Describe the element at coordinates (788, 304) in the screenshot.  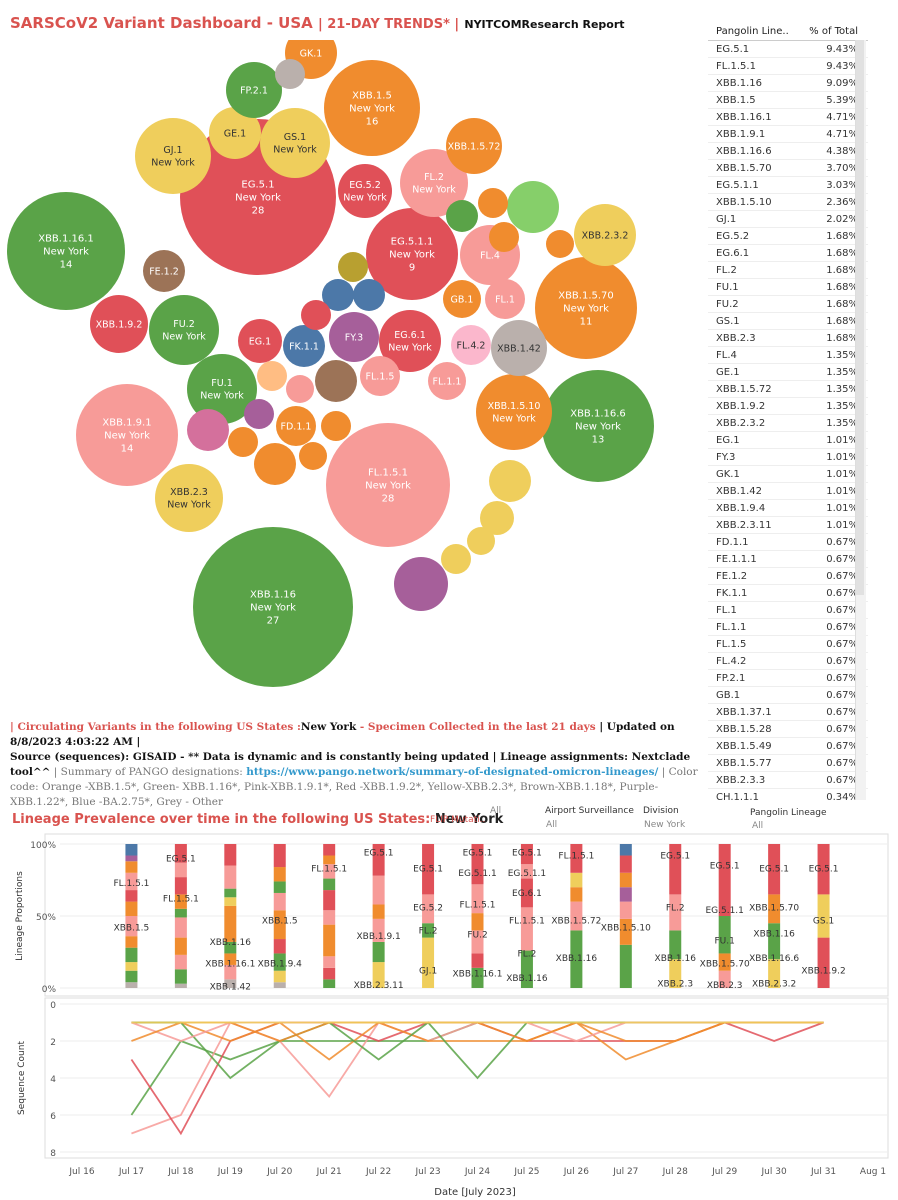
I see `table-row: FU.2 1.68%` at that location.